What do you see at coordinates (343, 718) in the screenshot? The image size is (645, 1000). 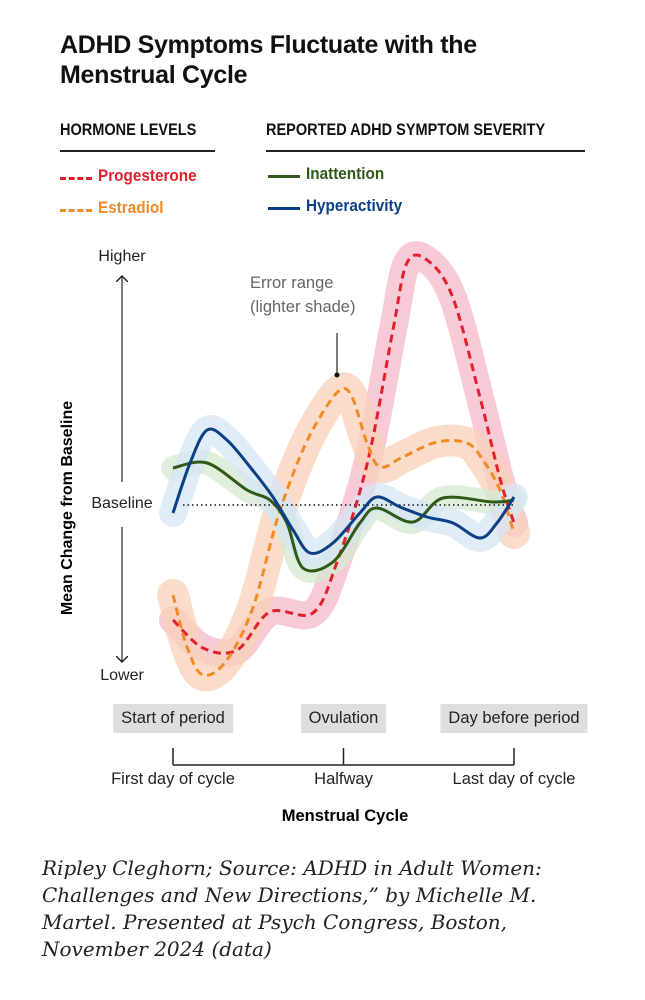 I see `phase-label: Ovulation` at bounding box center [343, 718].